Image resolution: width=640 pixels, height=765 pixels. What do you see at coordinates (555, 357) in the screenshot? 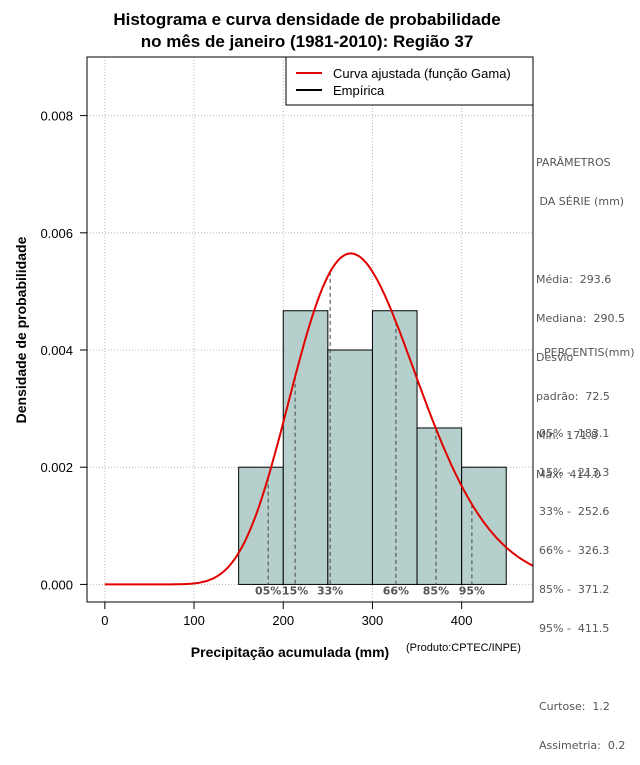
I see `param-desvio-1: Desvio` at bounding box center [555, 357].